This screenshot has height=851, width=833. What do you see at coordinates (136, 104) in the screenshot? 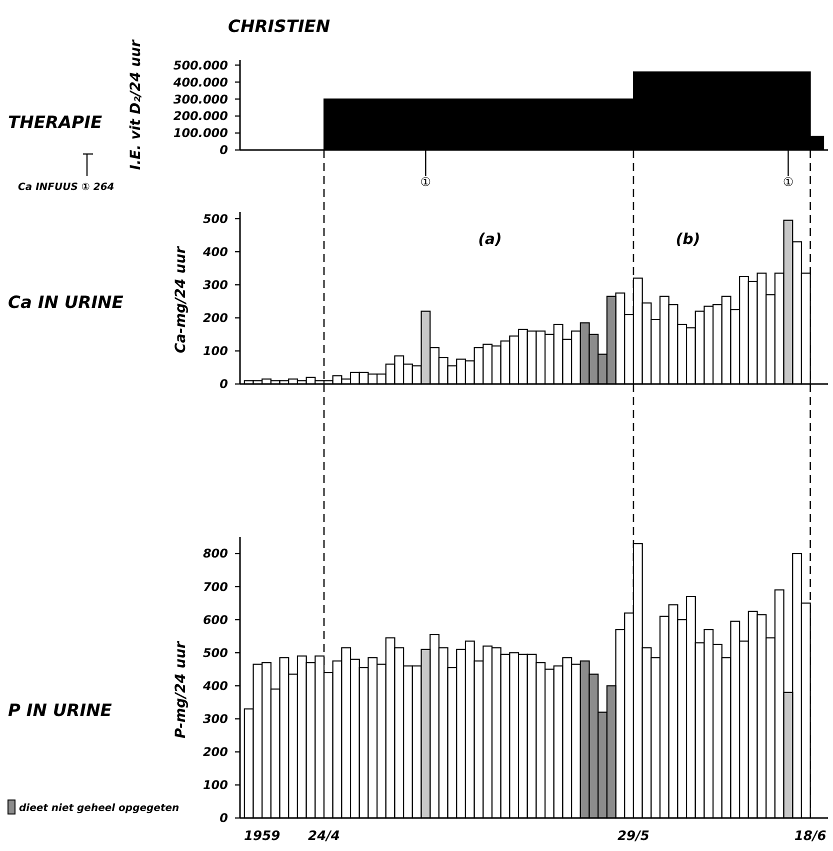
I see `y-axis-title: I.E. vit D₂/24 uur` at bounding box center [136, 104].